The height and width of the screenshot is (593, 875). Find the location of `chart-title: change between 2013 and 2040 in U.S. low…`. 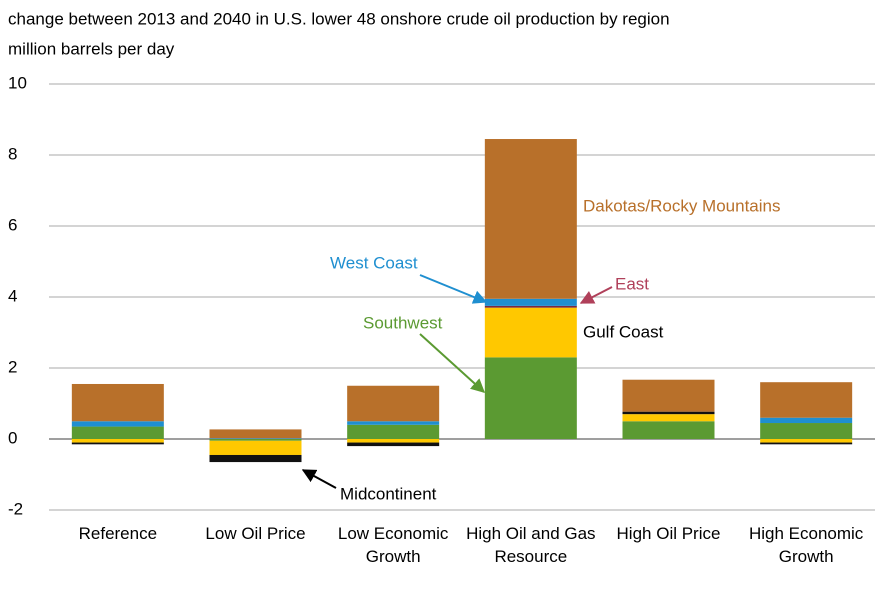

chart-title: change between 2013 and 2040 in U.S. low… is located at coordinates (339, 18).